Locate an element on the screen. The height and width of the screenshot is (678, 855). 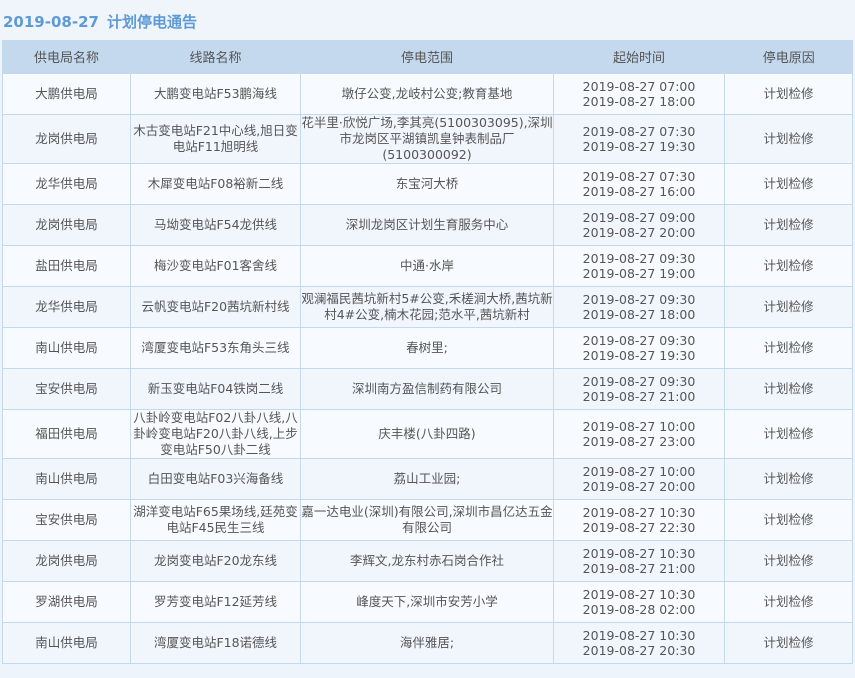
cell-scope: 海伴雅居; is located at coordinates (427, 643).